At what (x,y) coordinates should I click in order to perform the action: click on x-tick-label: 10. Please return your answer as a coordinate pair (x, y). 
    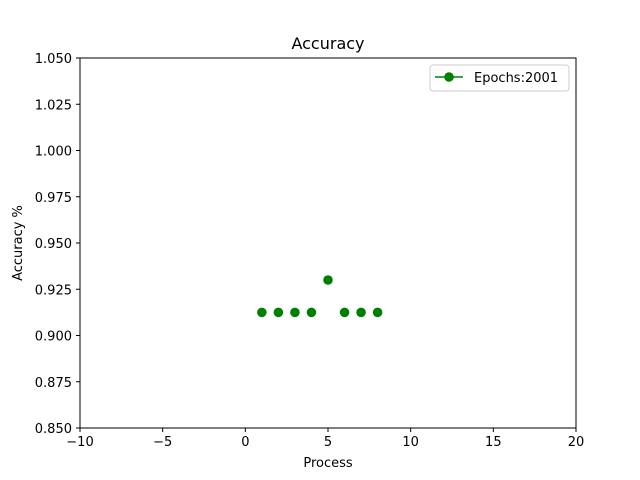
    Looking at the image, I should click on (410, 442).